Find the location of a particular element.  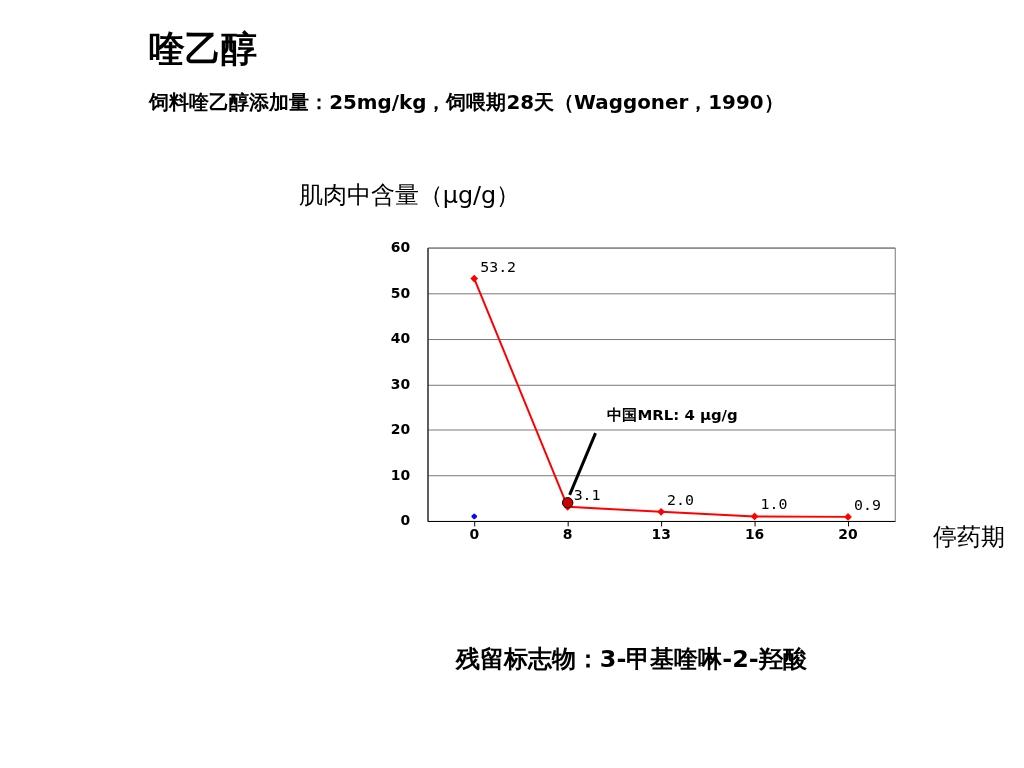

x-tick-label: 20 is located at coordinates (848, 534).